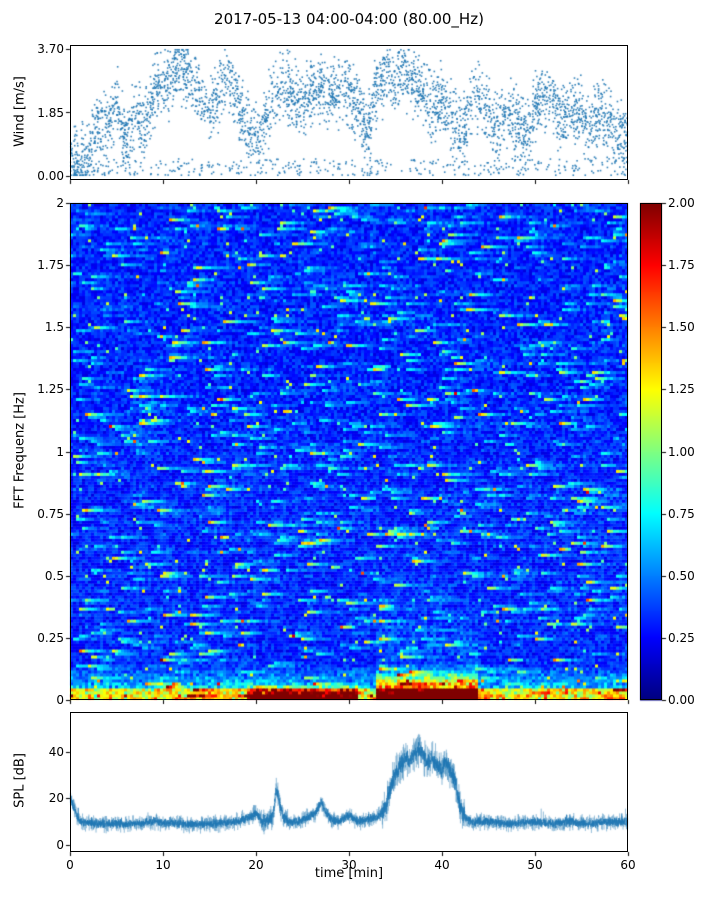 This screenshot has width=720, height=900. I want to click on colorbar-tick-label: 0.50, so click(681, 575).